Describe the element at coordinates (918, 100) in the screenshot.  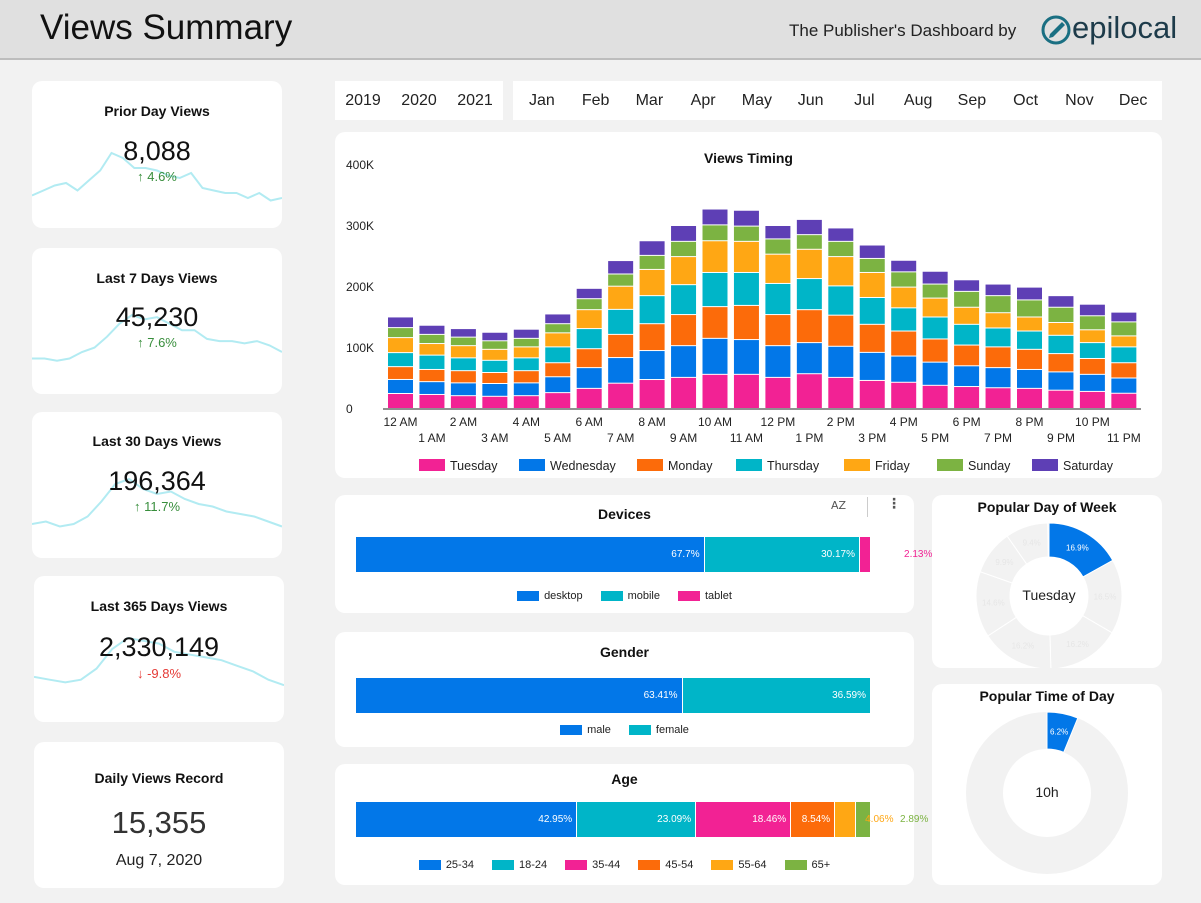
I see `month-option: Aug` at that location.